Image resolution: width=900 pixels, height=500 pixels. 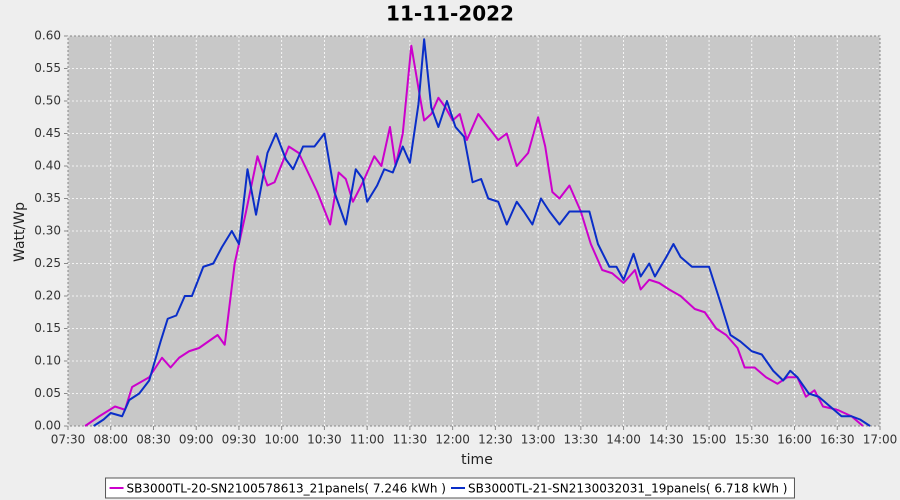 What do you see at coordinates (47, 133) in the screenshot?
I see `y-tick-label: 0.45` at bounding box center [47, 133].